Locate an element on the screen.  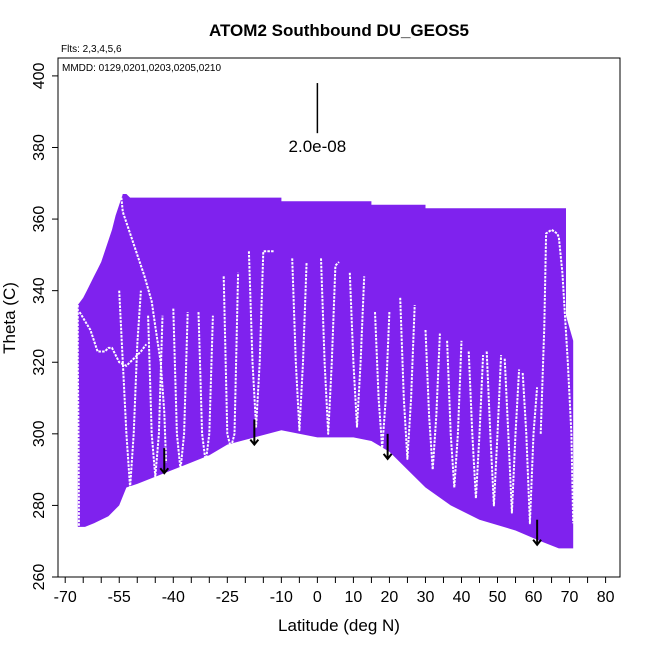
x-tick-label: 70 is located at coordinates (570, 597).